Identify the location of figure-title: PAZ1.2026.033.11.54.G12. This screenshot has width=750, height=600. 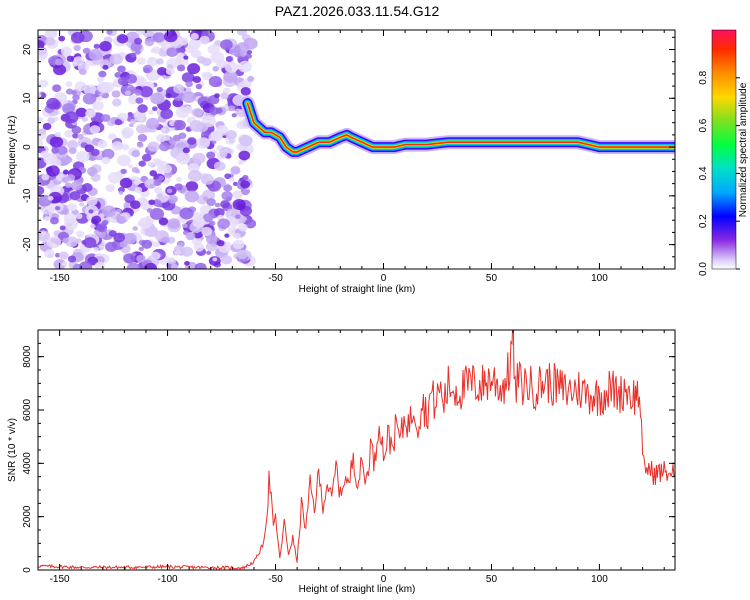
(357, 11).